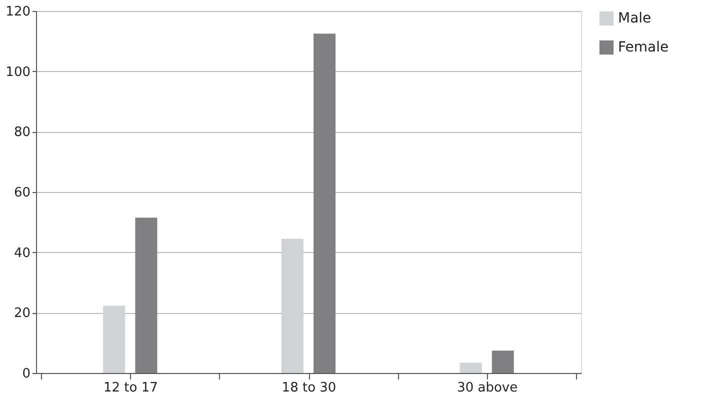 The image size is (719, 414). I want to click on x-tick-label: 12 to 17, so click(130, 388).